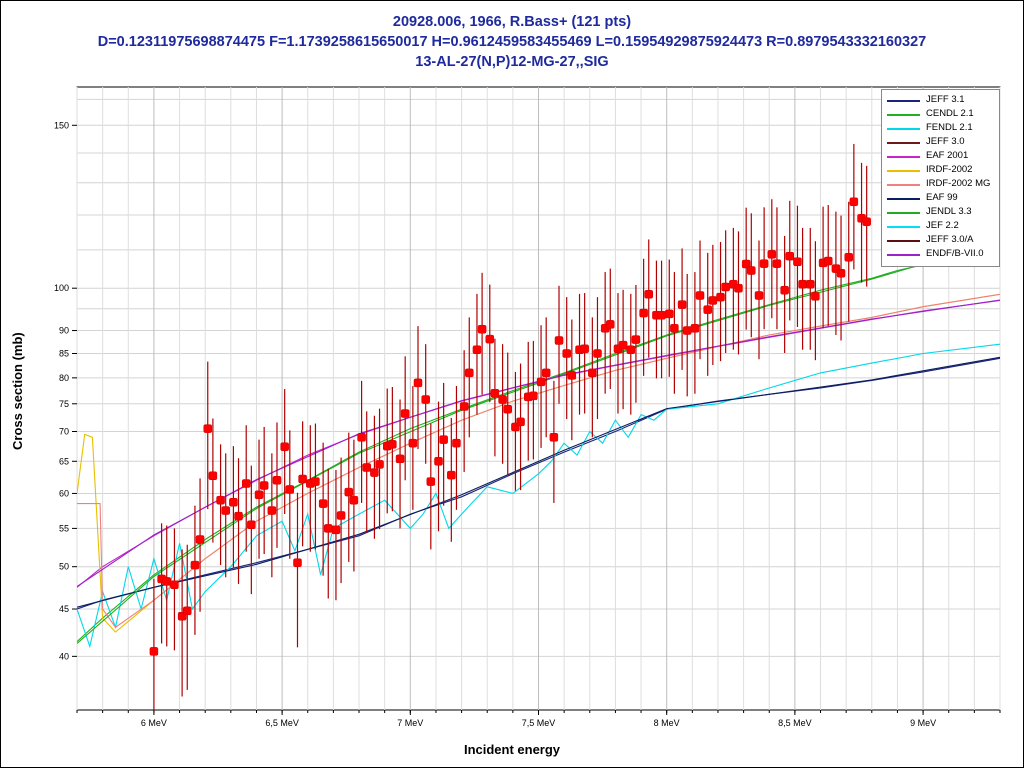  I want to click on chart-title-line-1: 20928.006, 1966, R.Bass+ (121 pts), so click(512, 22).